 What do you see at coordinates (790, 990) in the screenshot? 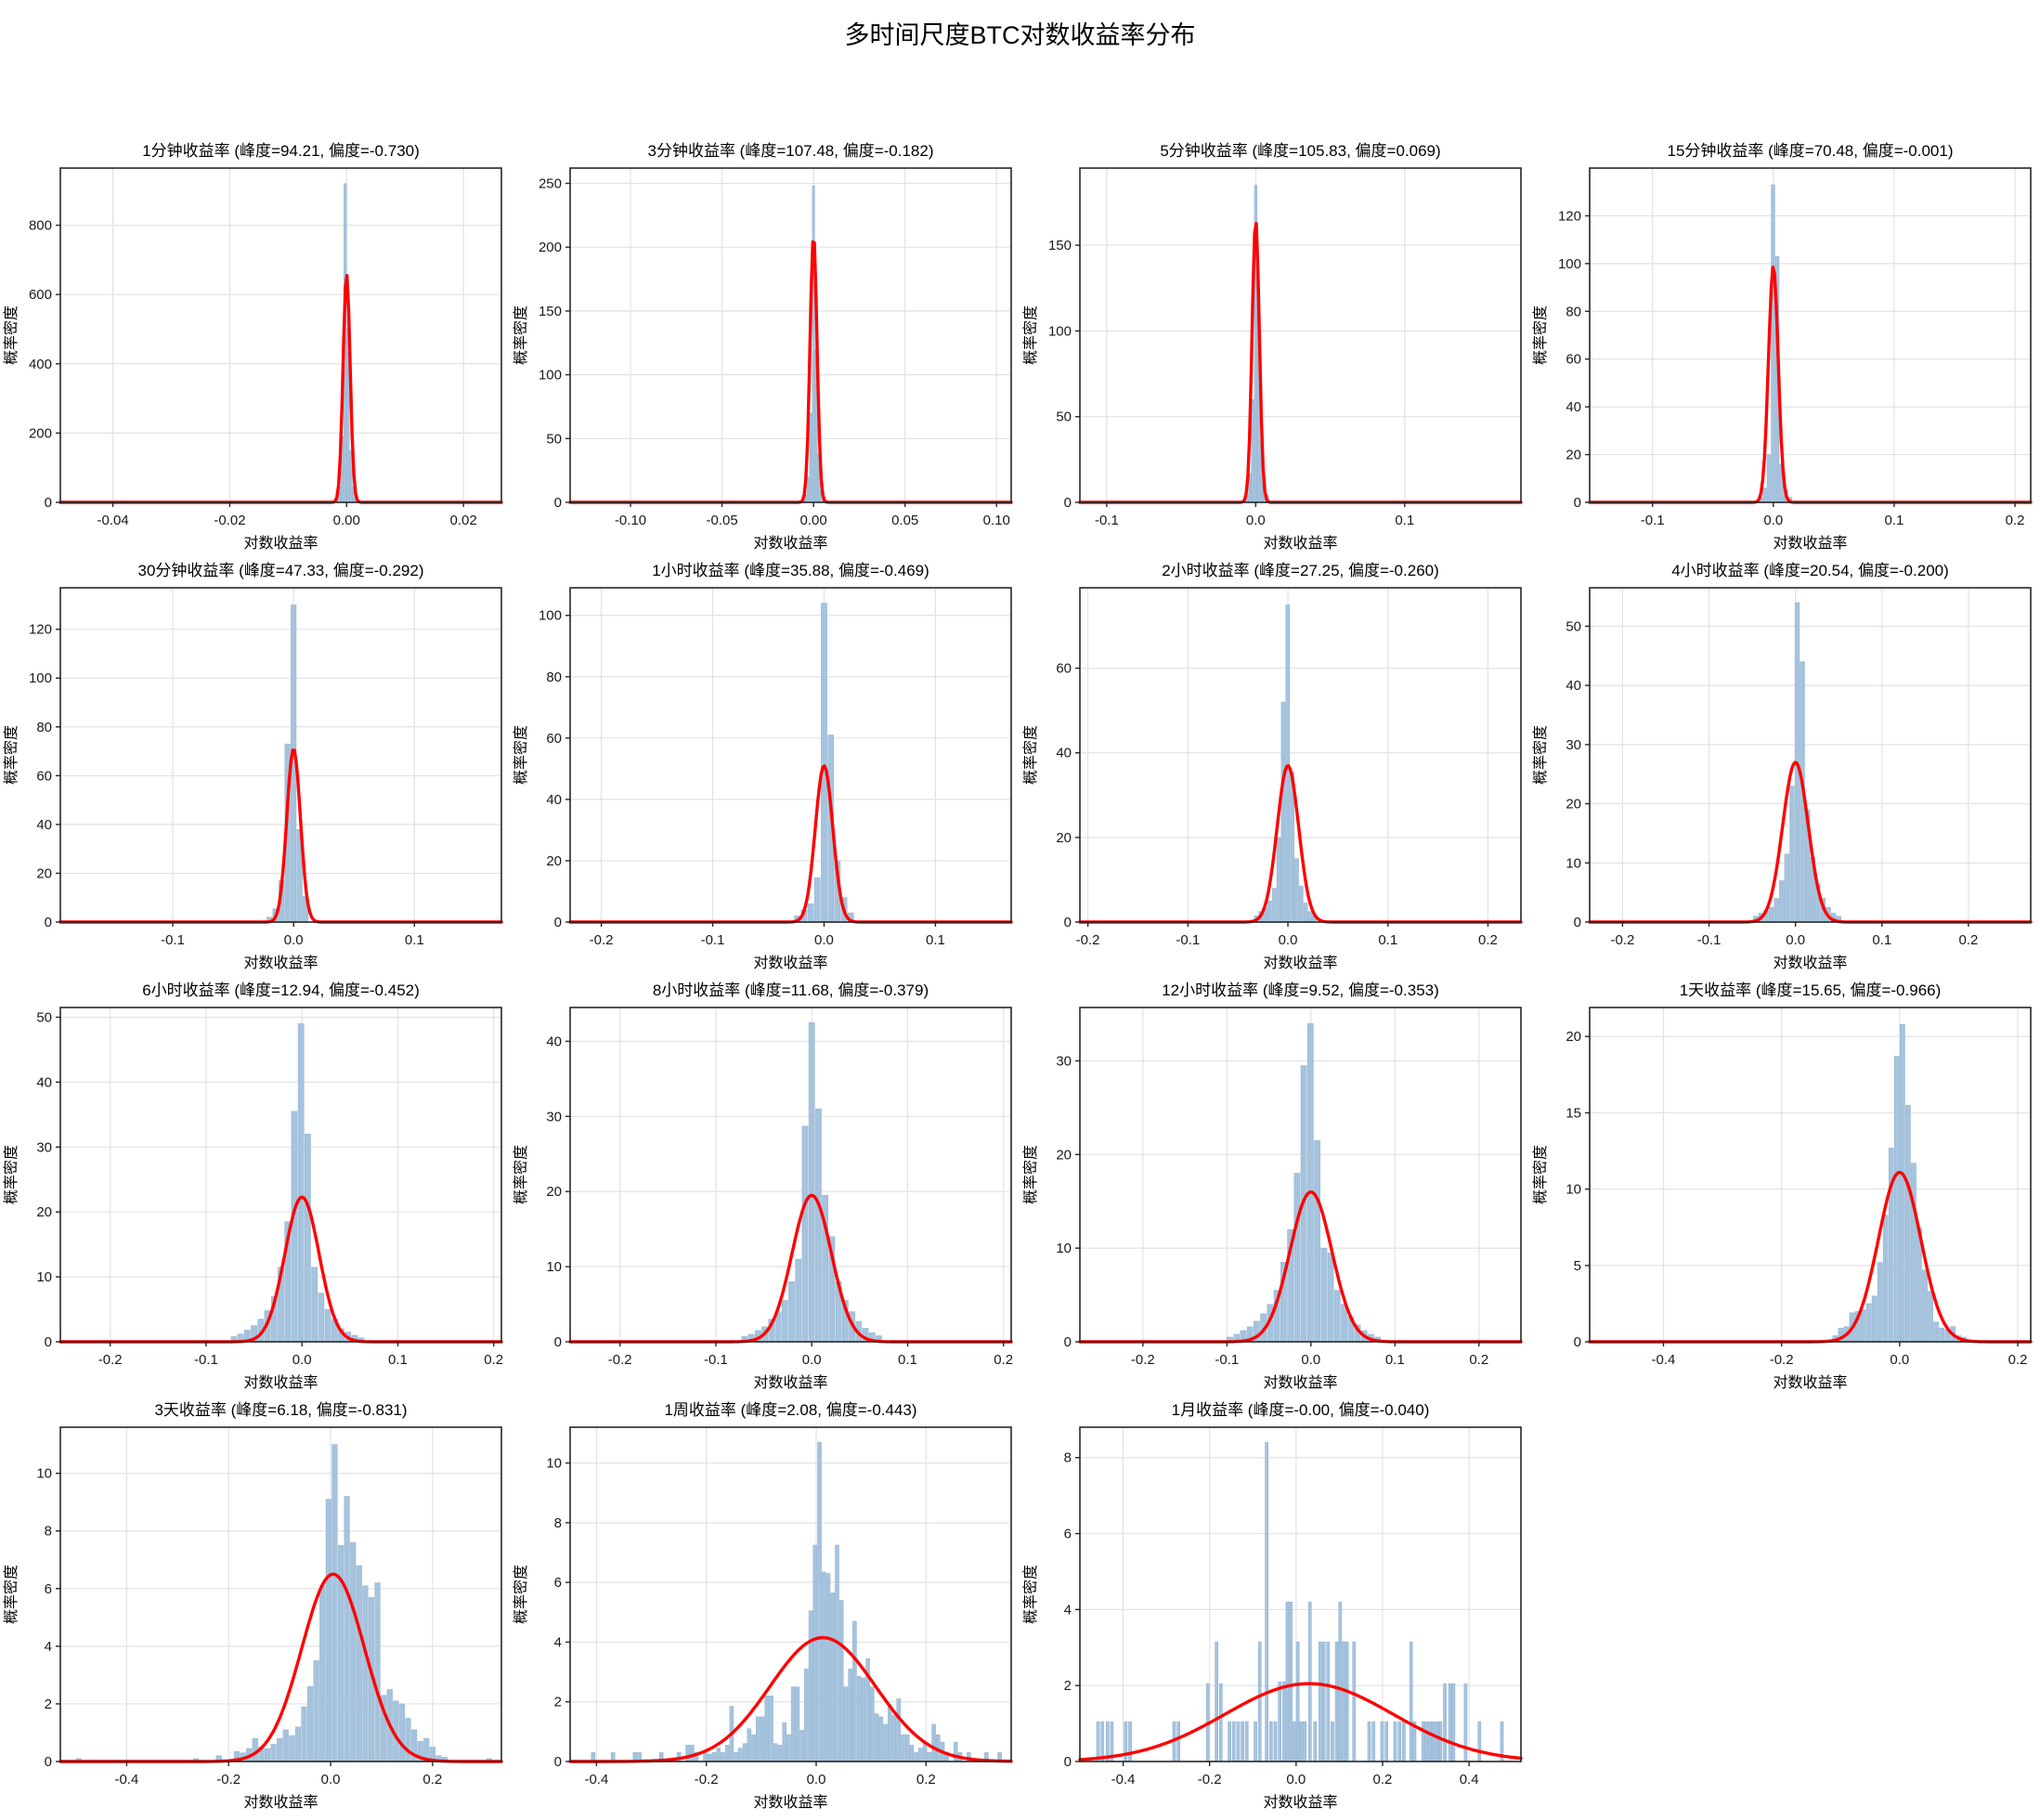
I see `chart-title: 8小时收益率 (峰度=11.68, 偏度=-0.379)` at bounding box center [790, 990].